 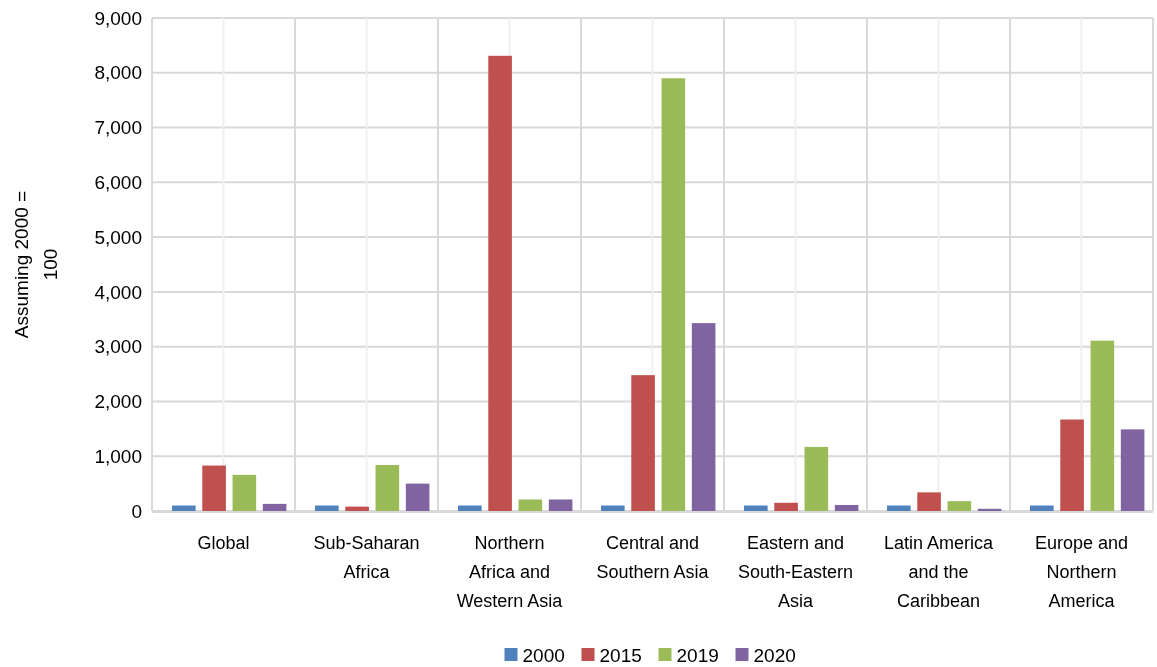 What do you see at coordinates (1081, 572) in the screenshot?
I see `x-tick-label: Europe and Northern America` at bounding box center [1081, 572].